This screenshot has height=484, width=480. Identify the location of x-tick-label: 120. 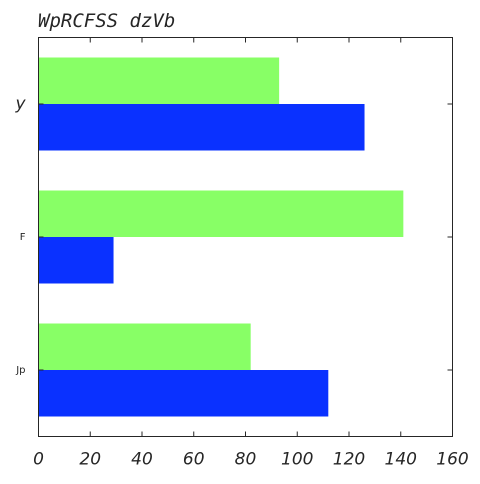
(349, 460).